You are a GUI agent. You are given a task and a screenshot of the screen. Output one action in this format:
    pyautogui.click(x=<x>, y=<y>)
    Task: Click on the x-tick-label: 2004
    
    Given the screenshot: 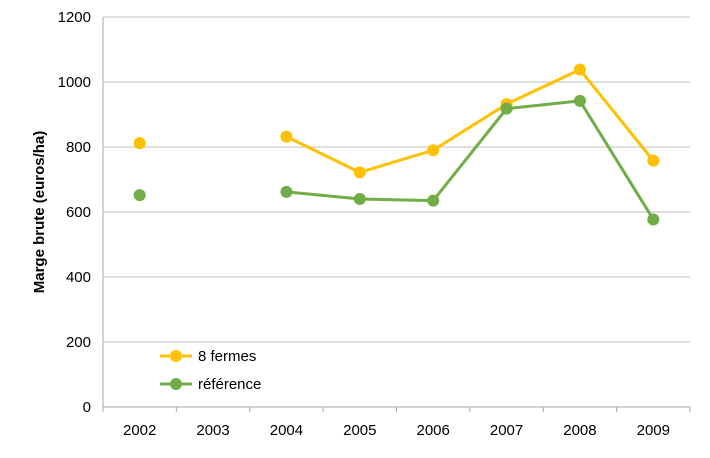 What is the action you would take?
    pyautogui.click(x=286, y=430)
    